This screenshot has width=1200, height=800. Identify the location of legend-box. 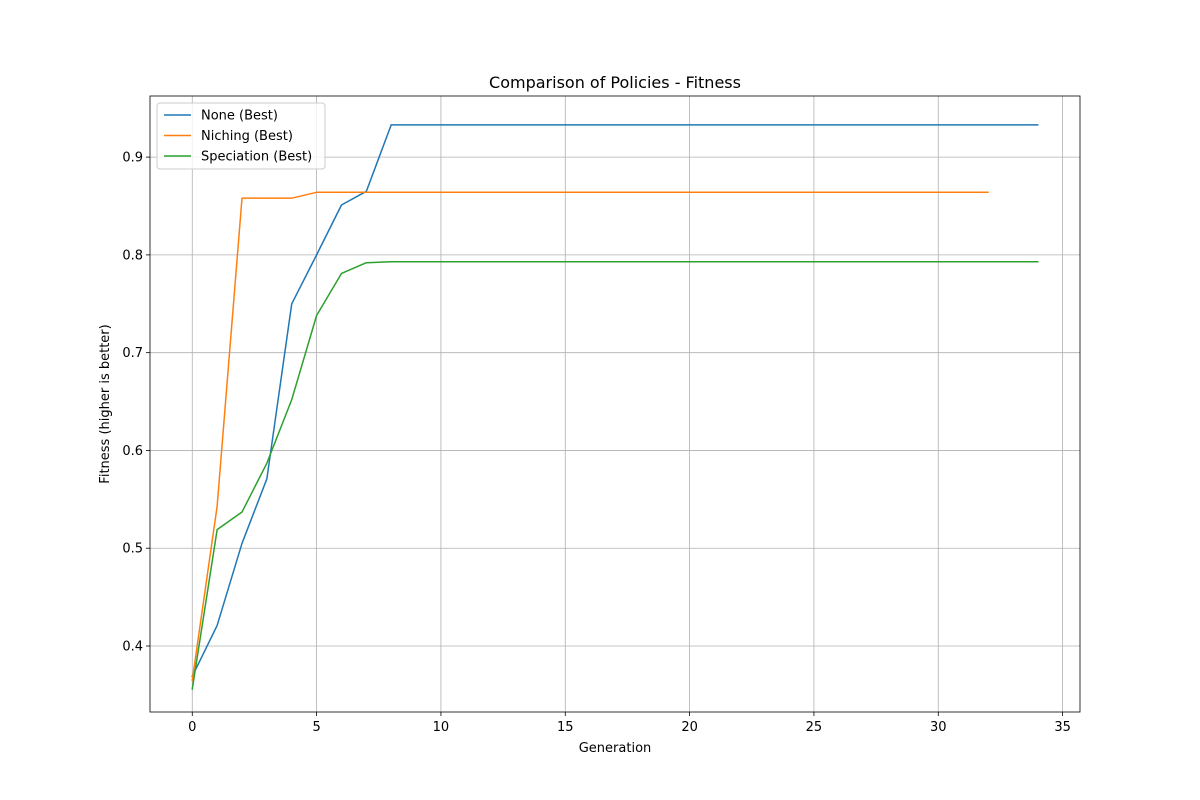
(241, 136).